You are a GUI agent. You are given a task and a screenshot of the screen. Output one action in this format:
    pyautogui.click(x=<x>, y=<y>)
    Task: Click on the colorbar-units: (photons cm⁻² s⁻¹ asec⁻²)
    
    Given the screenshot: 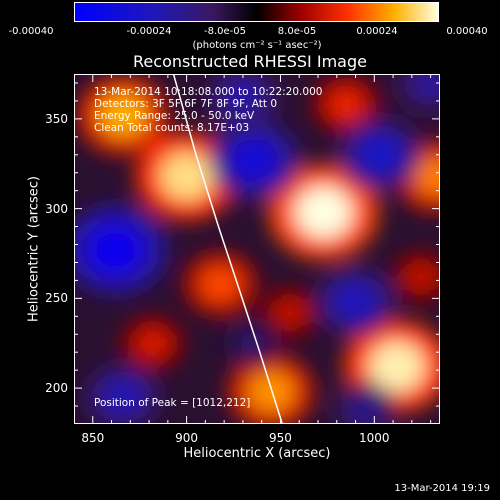 What is the action you would take?
    pyautogui.click(x=257, y=45)
    